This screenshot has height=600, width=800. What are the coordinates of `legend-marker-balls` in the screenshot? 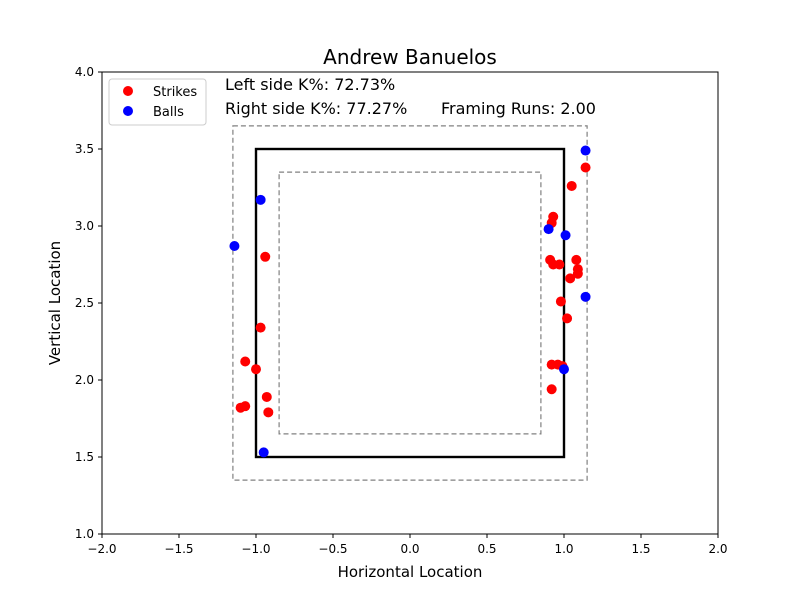 It's located at (128, 111).